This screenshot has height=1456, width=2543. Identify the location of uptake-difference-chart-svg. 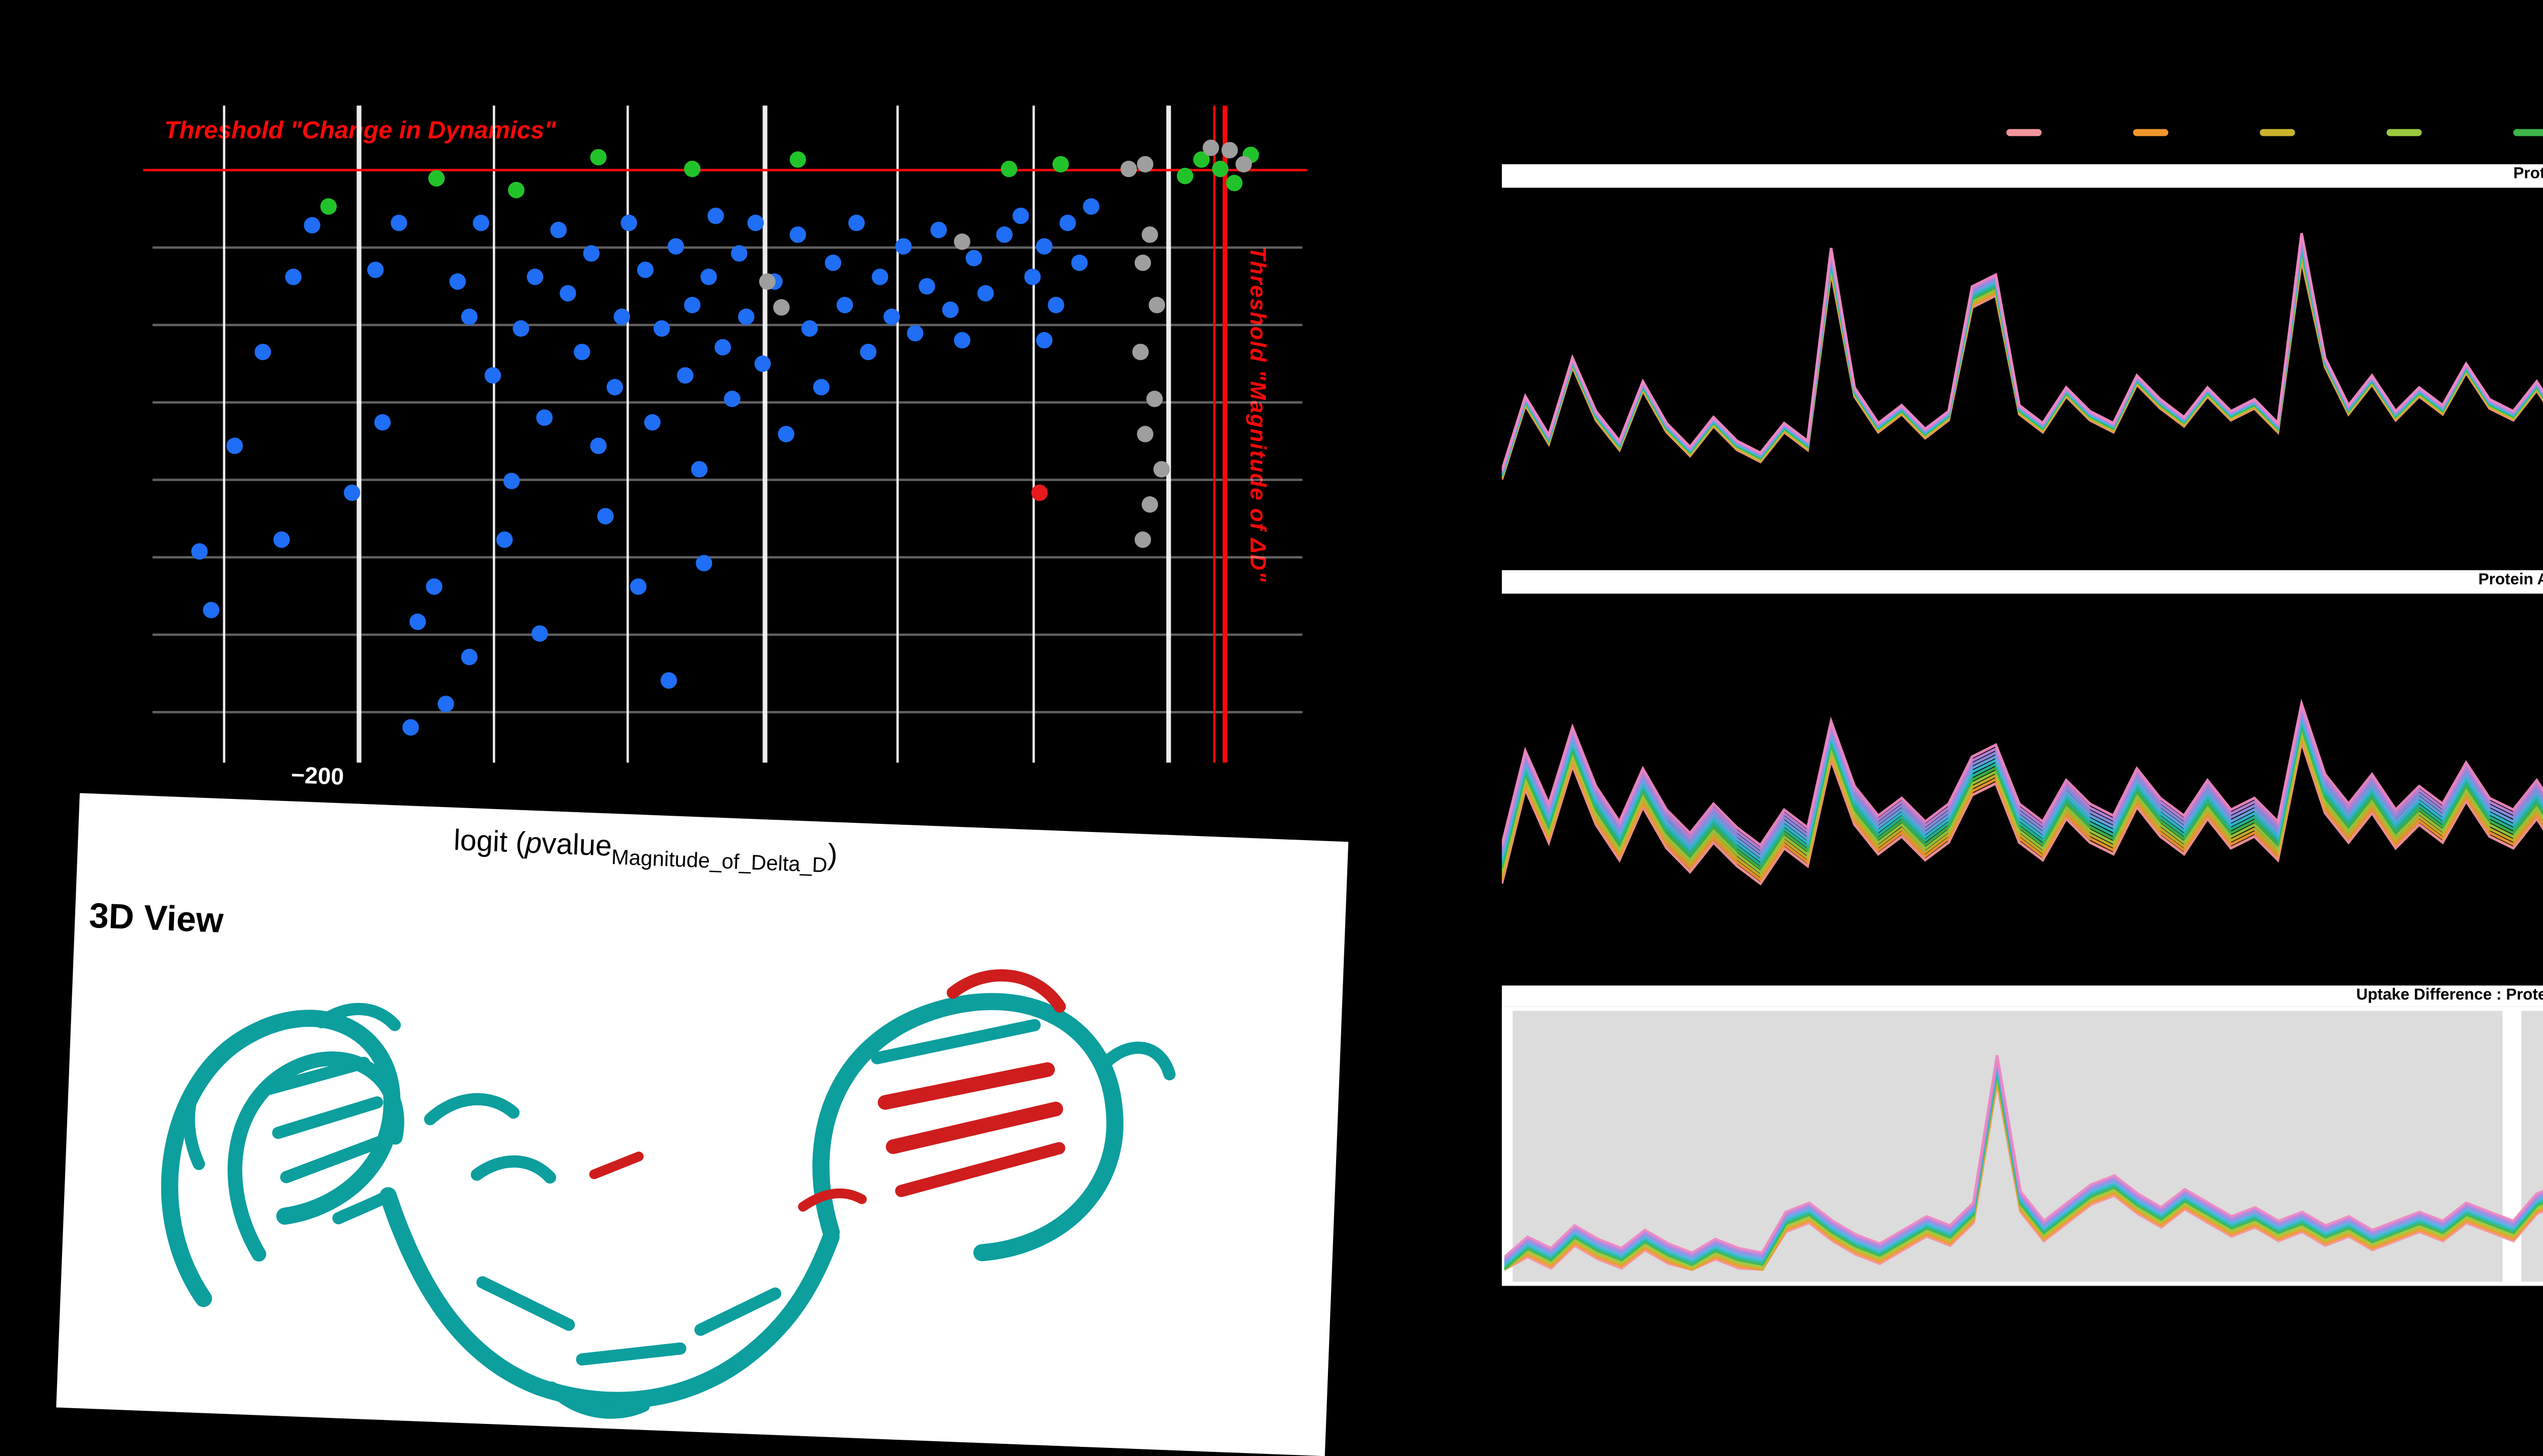
(2024, 1145).